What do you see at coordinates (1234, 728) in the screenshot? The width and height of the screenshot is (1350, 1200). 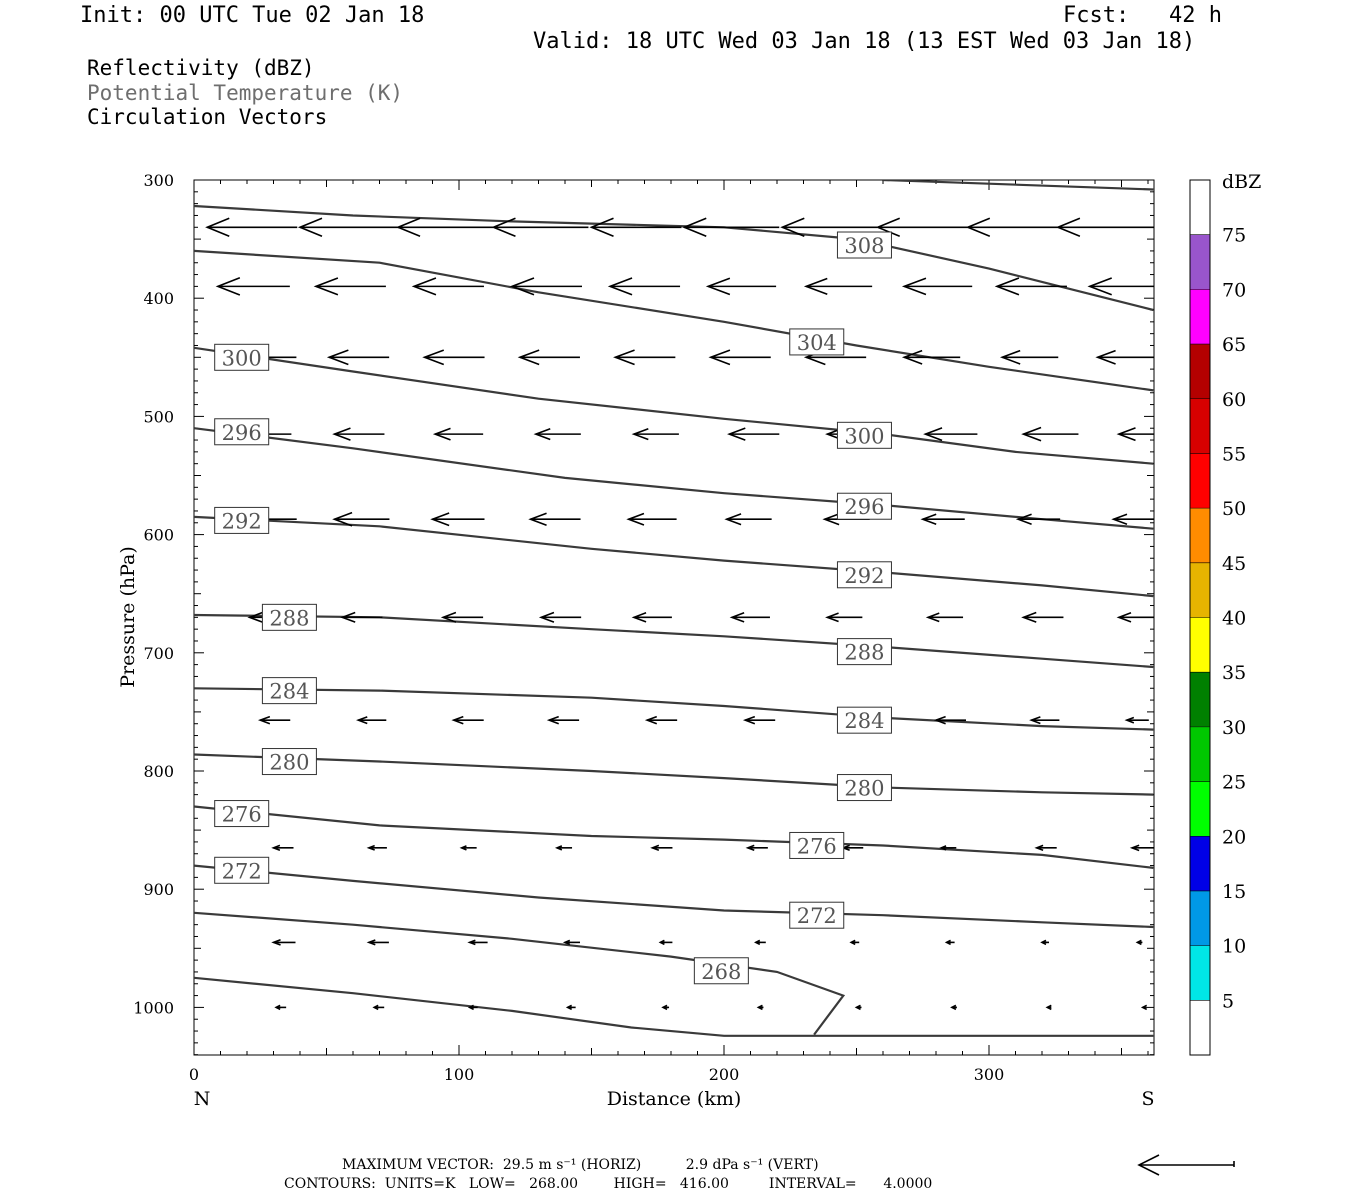 I see `colorbar-label: 30` at bounding box center [1234, 728].